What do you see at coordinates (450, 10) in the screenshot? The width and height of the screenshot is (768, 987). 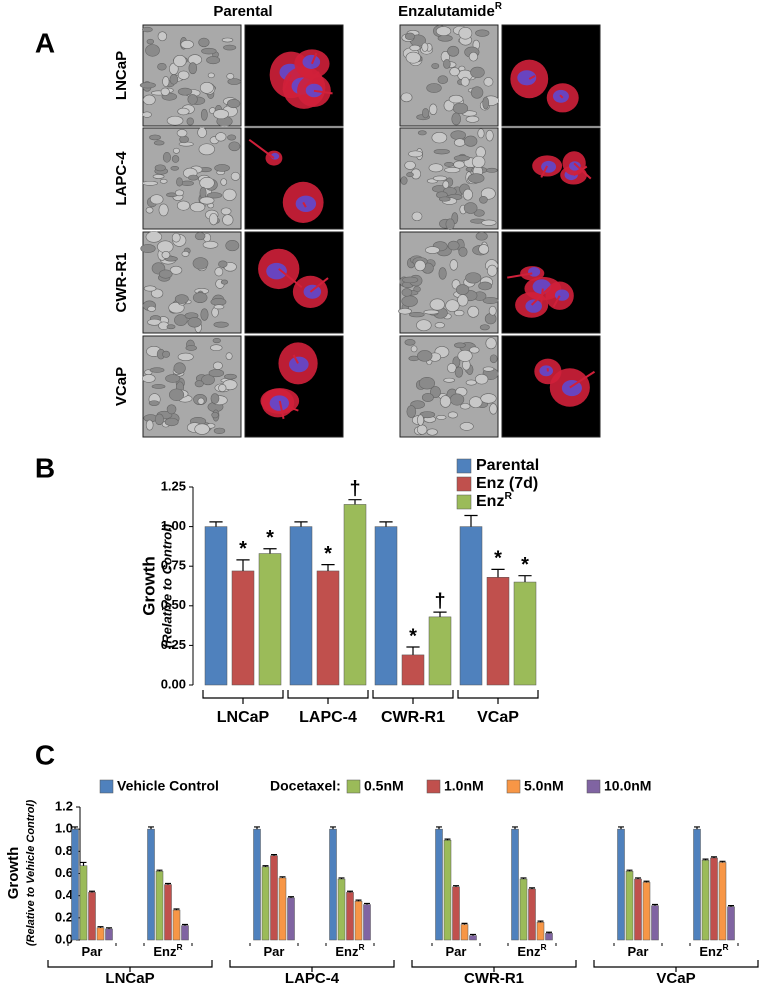 I see `column-header: EnzalutamideR` at bounding box center [450, 10].